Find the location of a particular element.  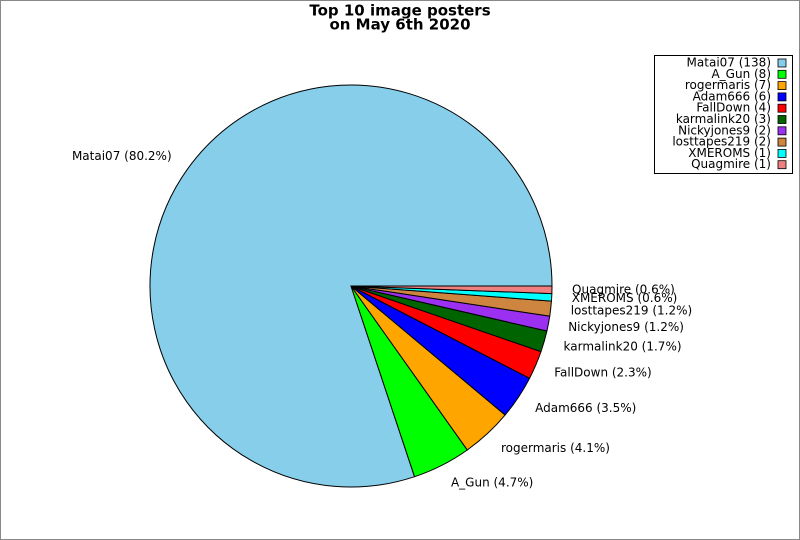

chart-title: on May 6th 2020 is located at coordinates (399, 25).